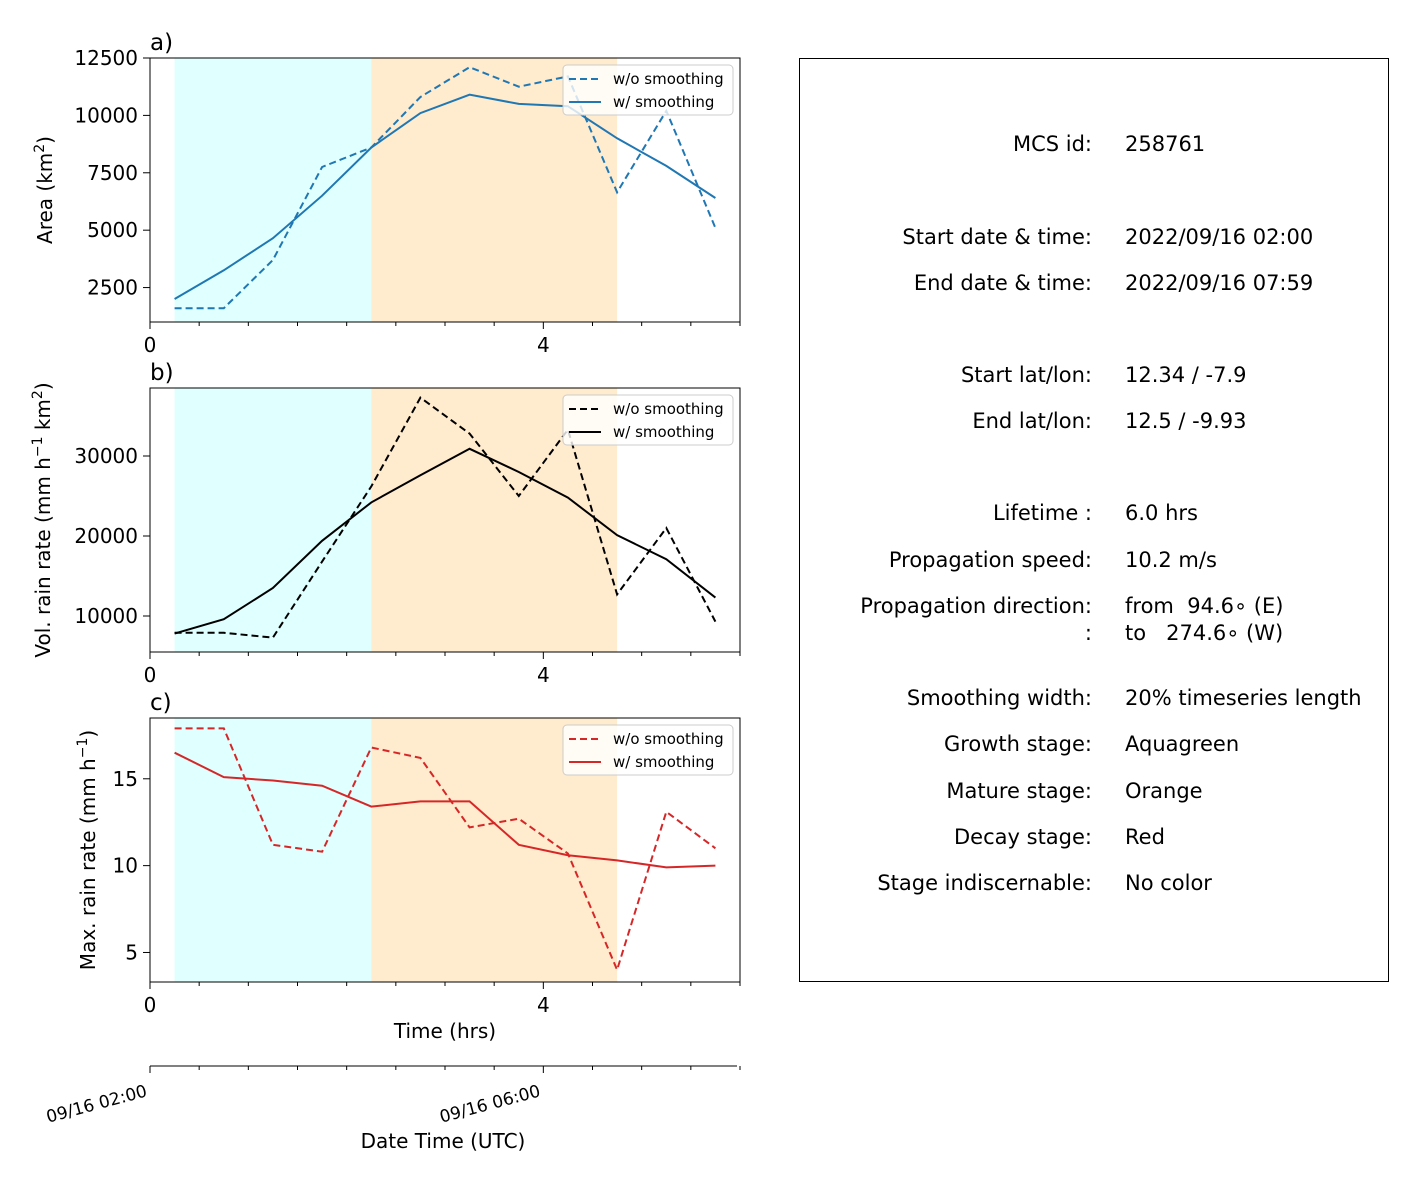 This screenshot has width=1419, height=1181. I want to click on info-label-propagation-direction: Propagation direction:, so click(976, 606).